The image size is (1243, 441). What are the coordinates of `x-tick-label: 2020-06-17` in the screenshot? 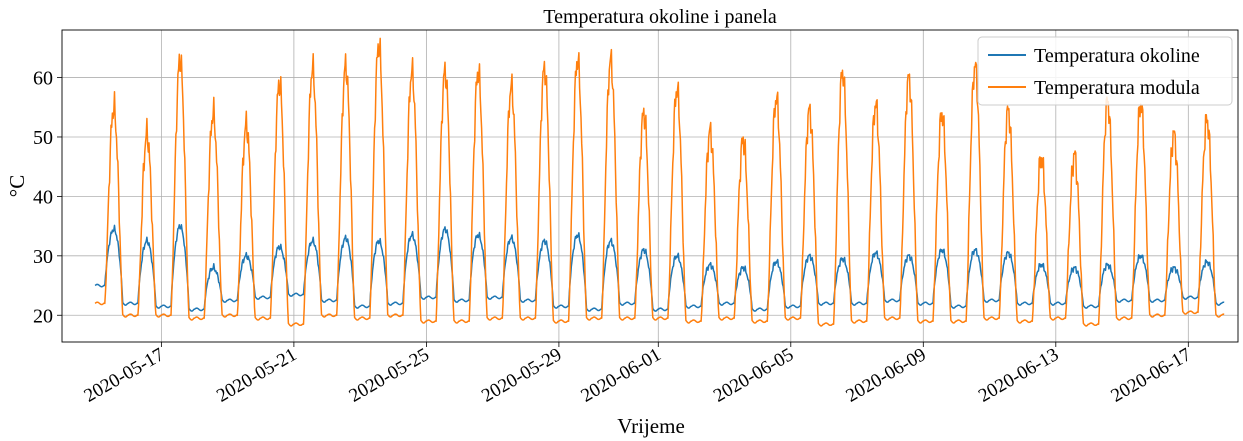 It's located at (1151, 375).